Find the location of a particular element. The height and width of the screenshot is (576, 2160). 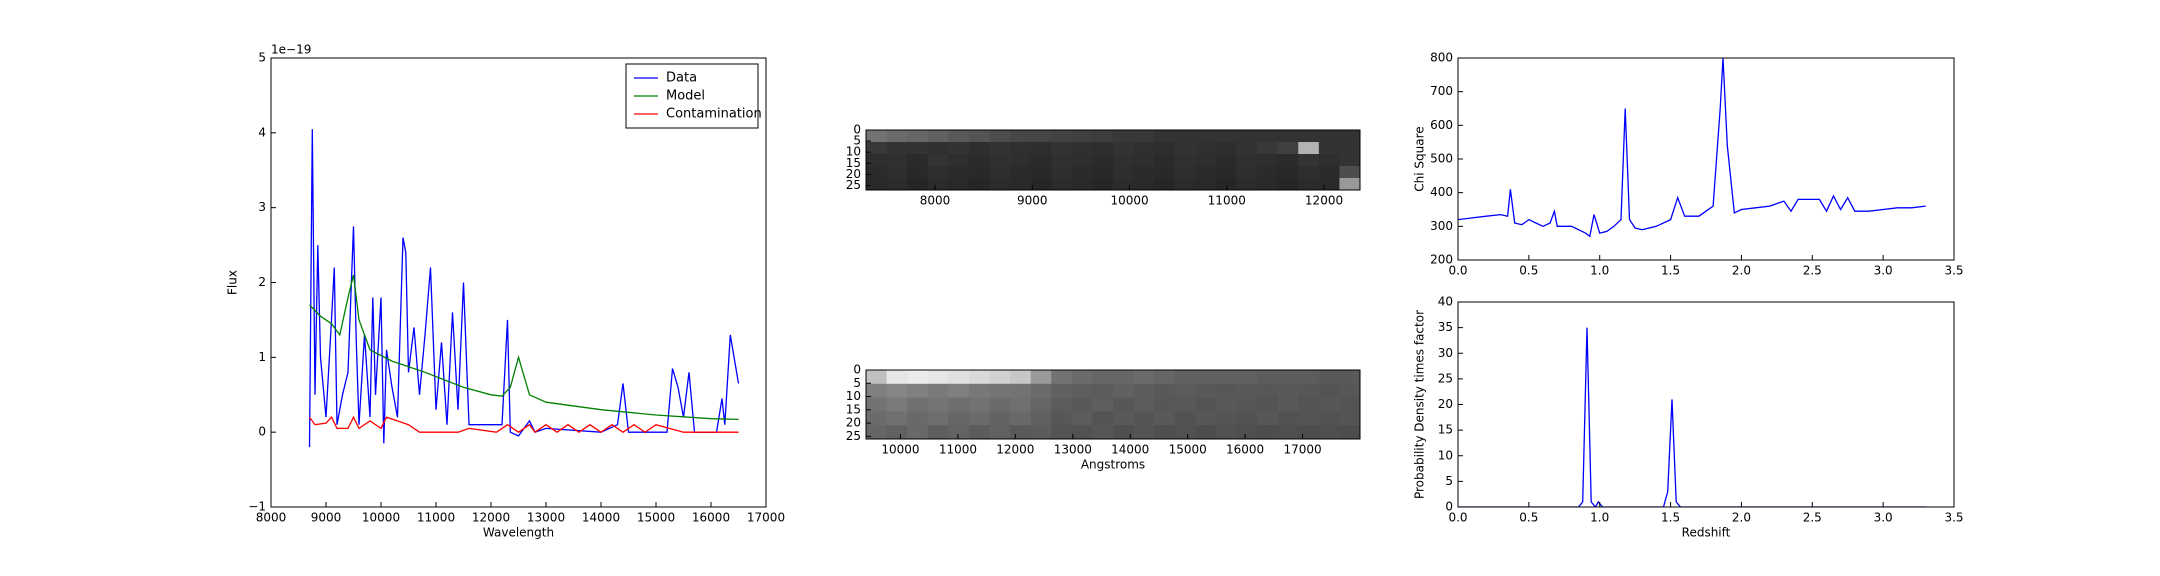

x-tick-label: 16000 is located at coordinates (1245, 450).